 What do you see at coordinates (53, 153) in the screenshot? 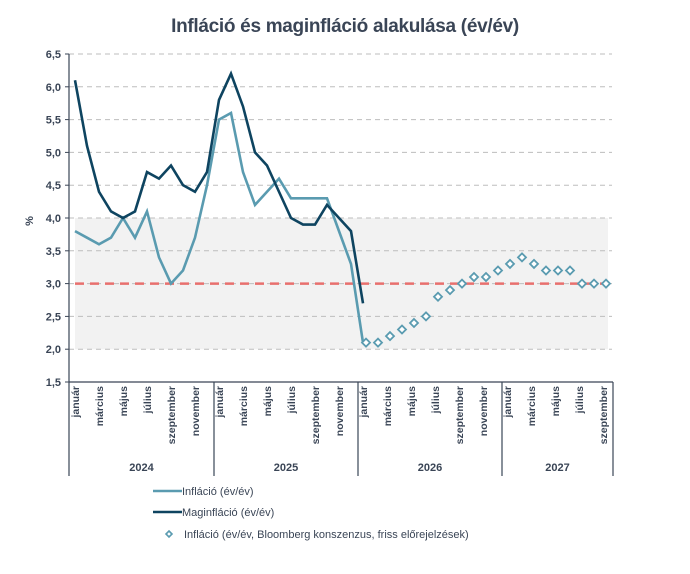
I see `y-tick-label: 5,0` at bounding box center [53, 153].